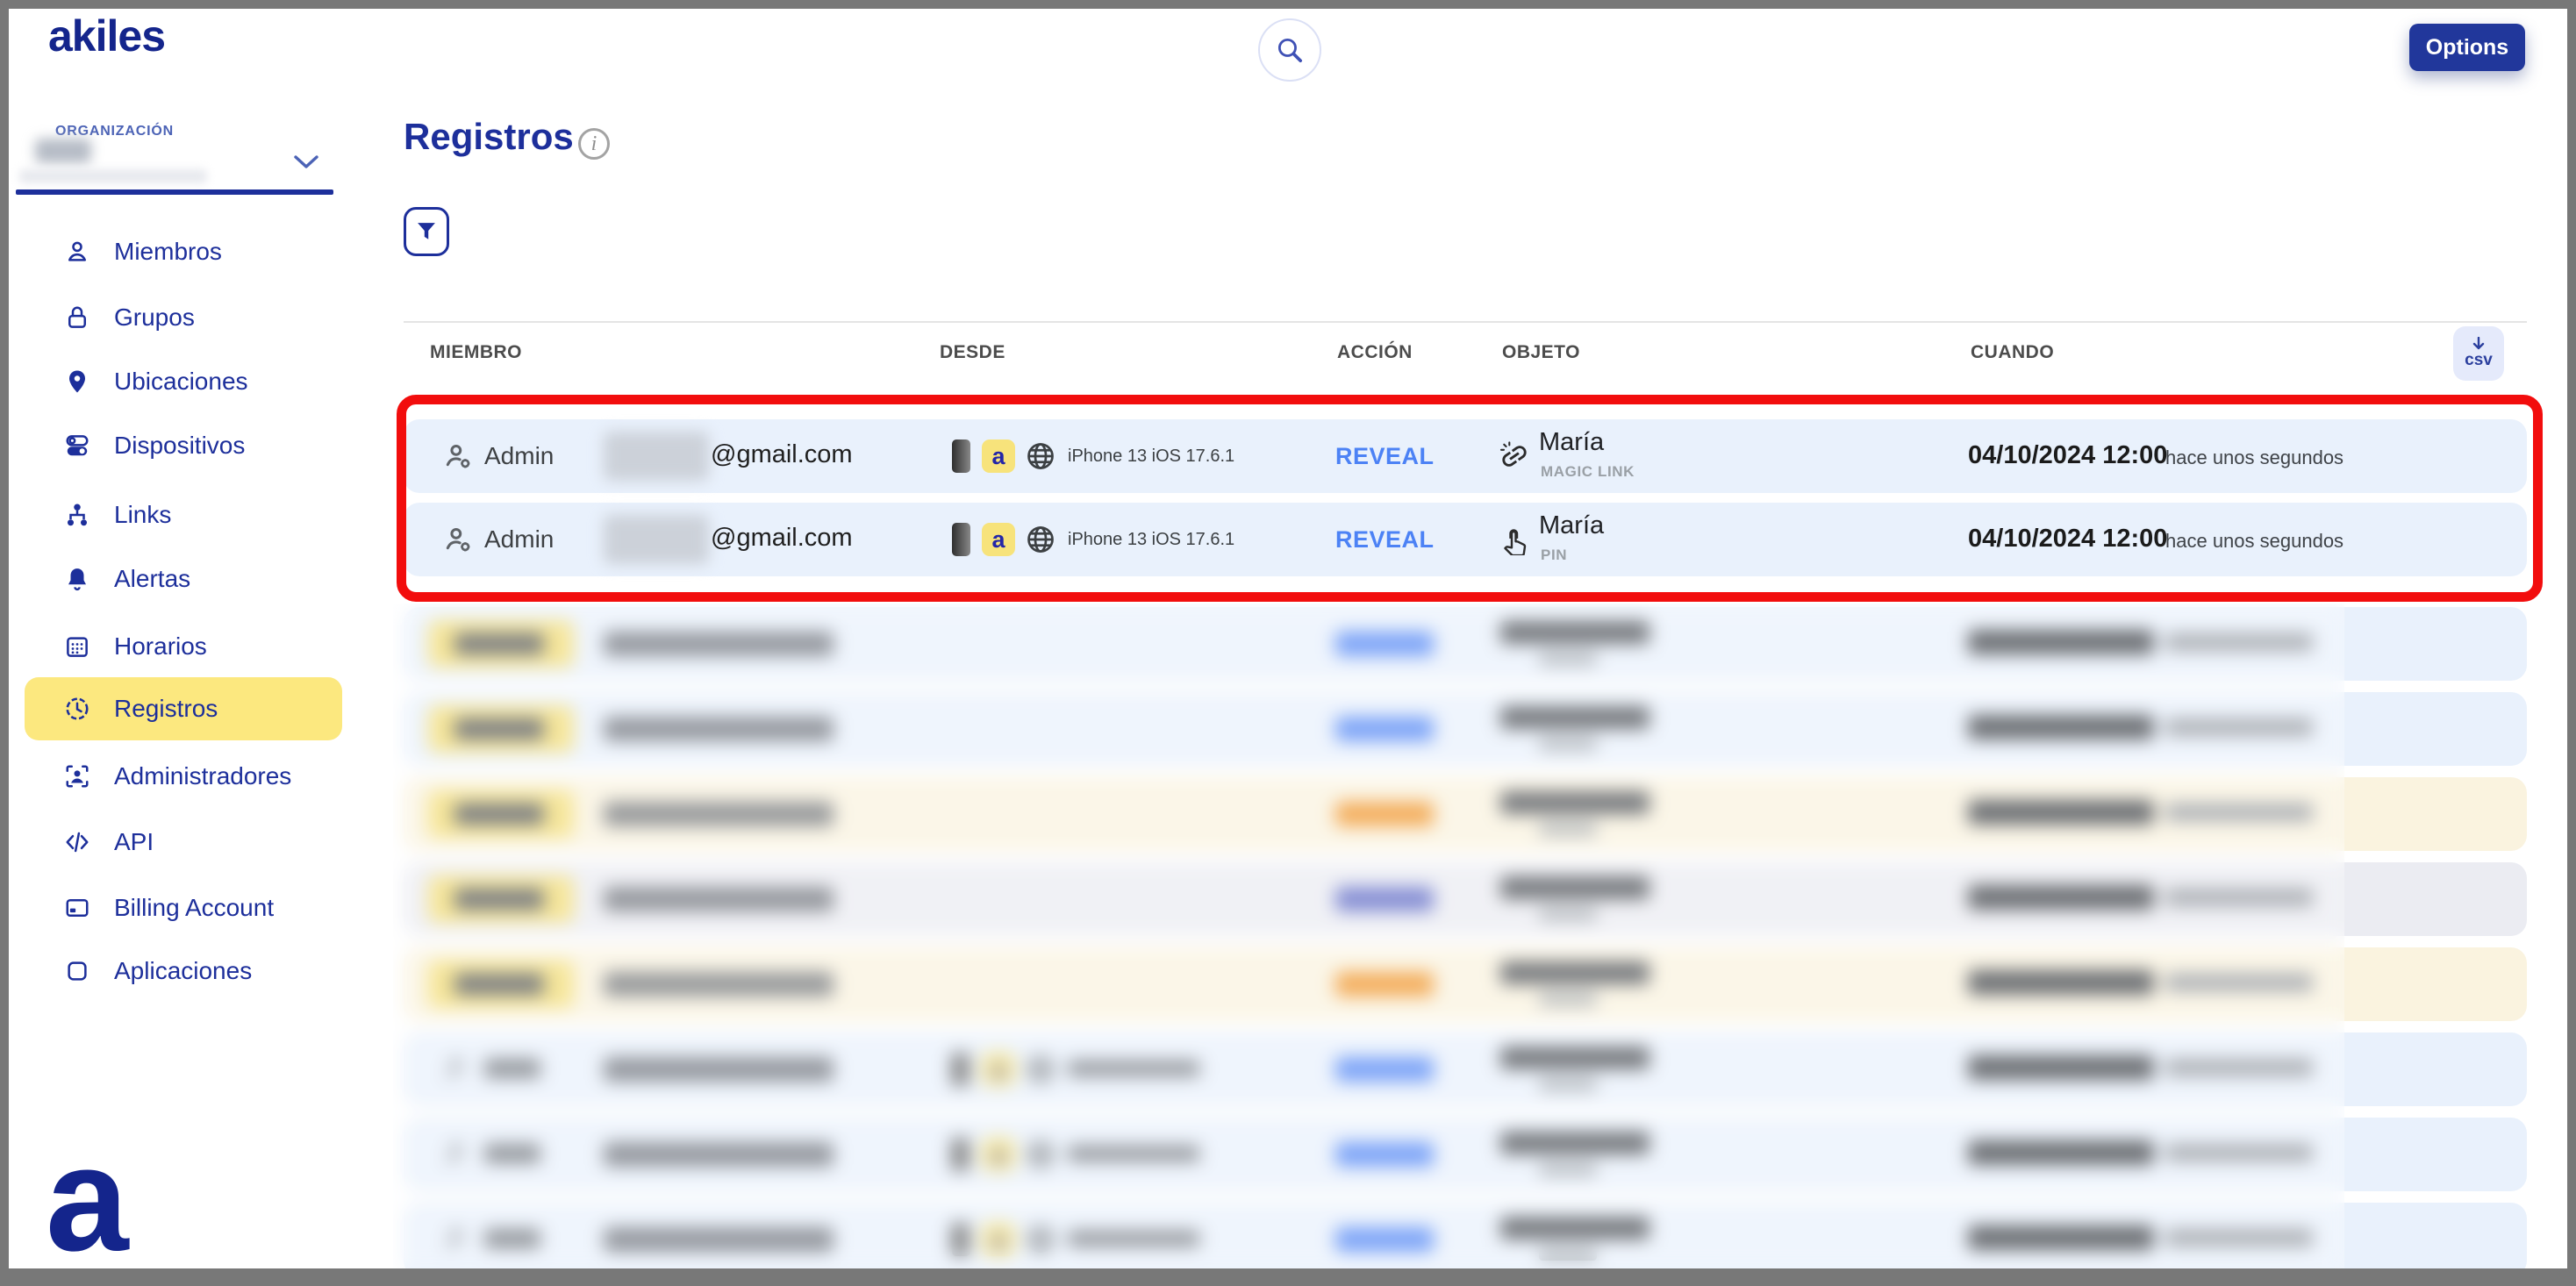 The height and width of the screenshot is (1286, 2576). I want to click on sidebar-item-aplicaciones: Aplicaciones, so click(183, 971).